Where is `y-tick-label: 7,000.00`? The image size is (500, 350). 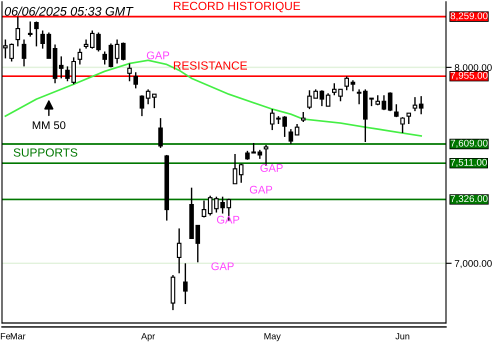 y-tick-label: 7,000.00 is located at coordinates (473, 264).